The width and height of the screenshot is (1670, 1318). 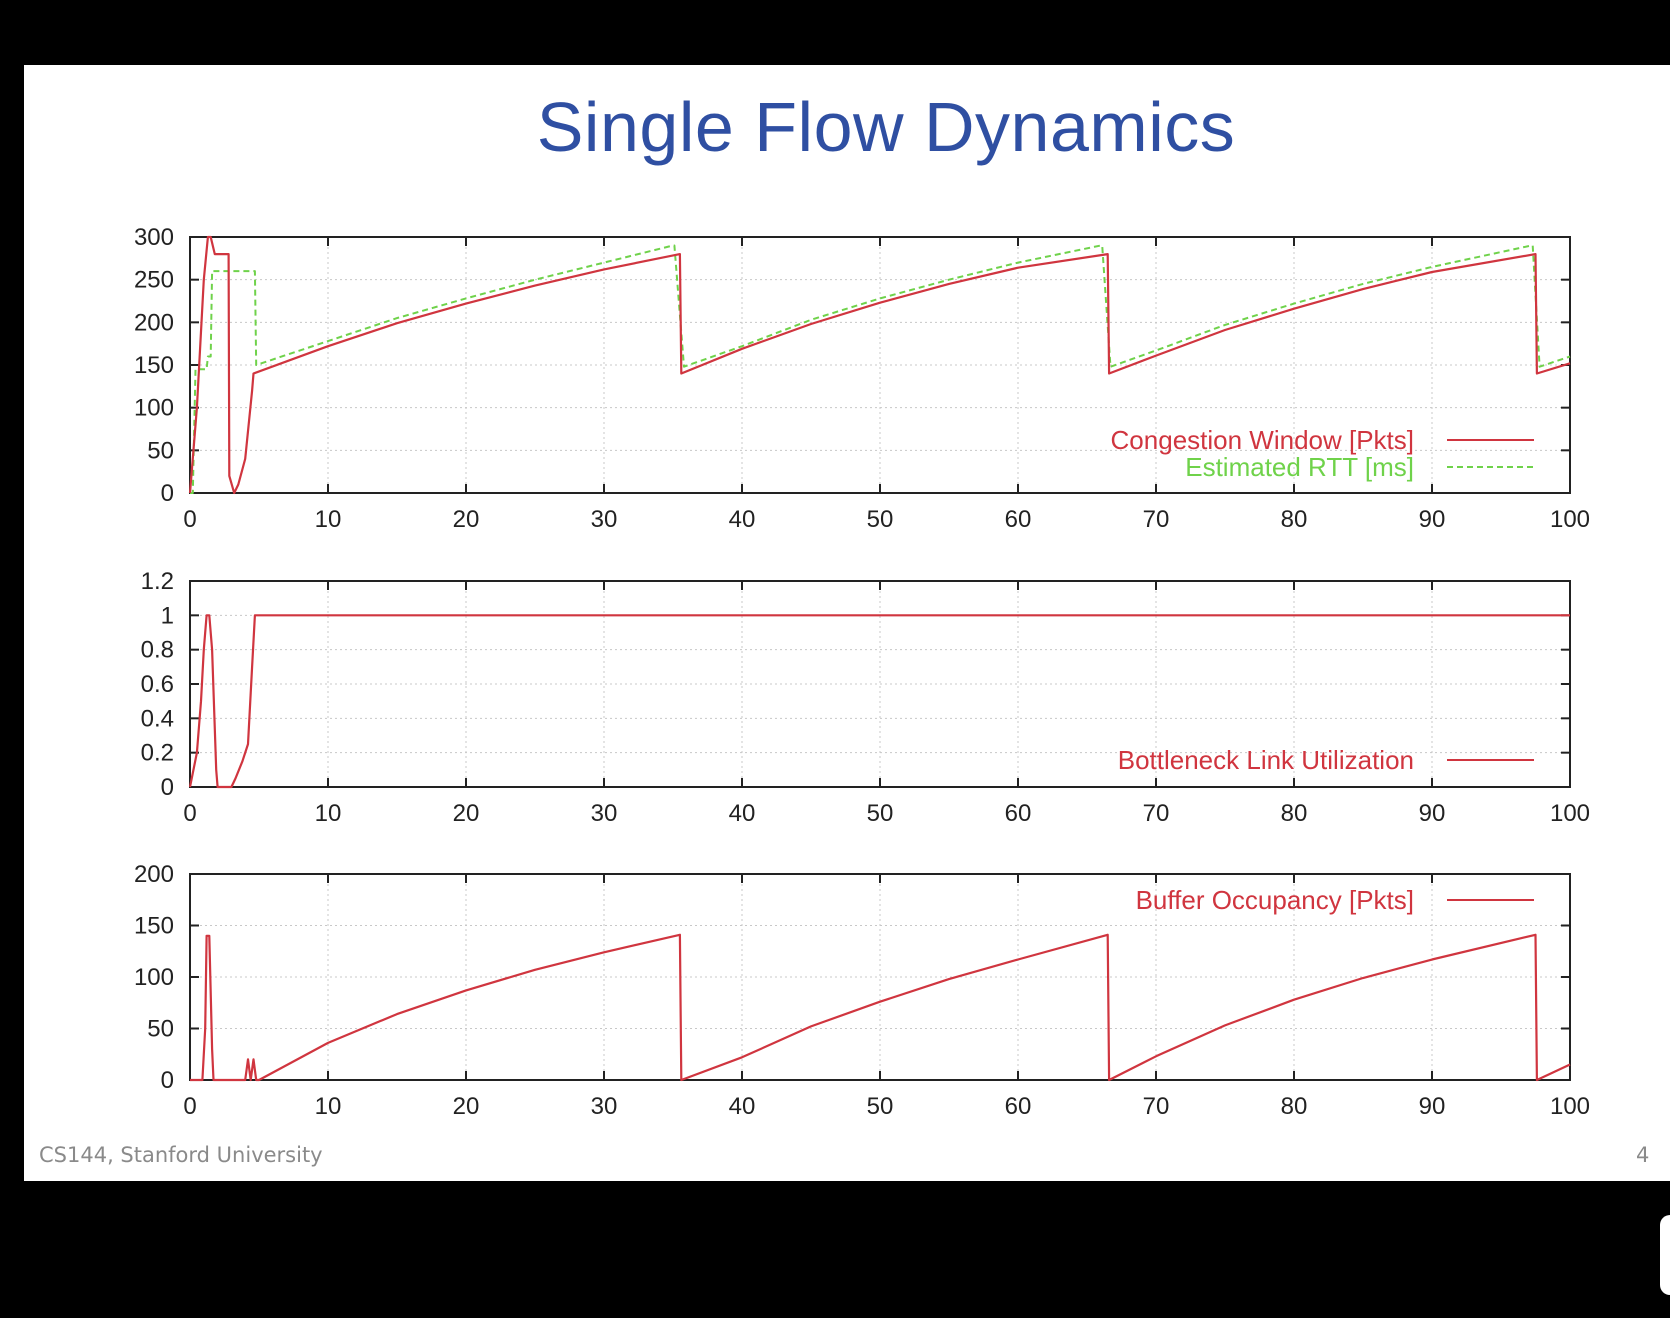 I want to click on legend-label: Bottleneck Link Utilization, so click(x=1266, y=760).